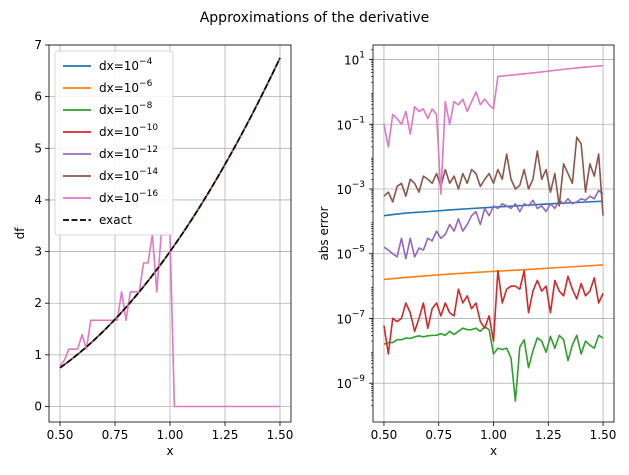  I want to click on legend-box, so click(114, 143).